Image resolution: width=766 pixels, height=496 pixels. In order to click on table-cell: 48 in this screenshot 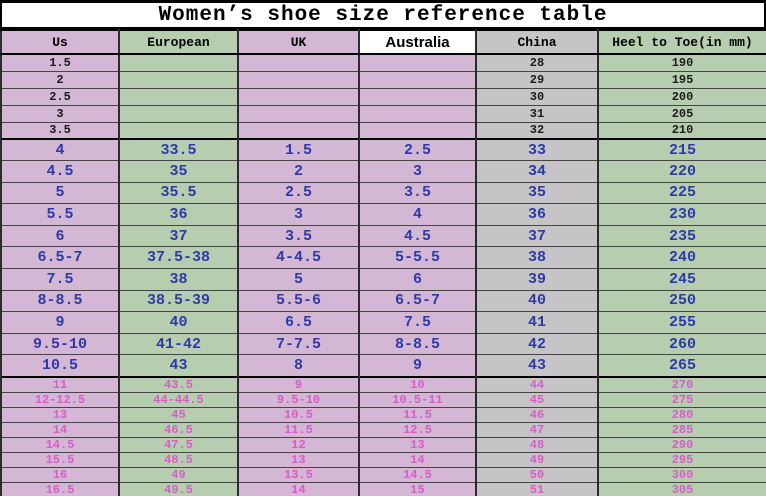, I will do `click(537, 444)`.